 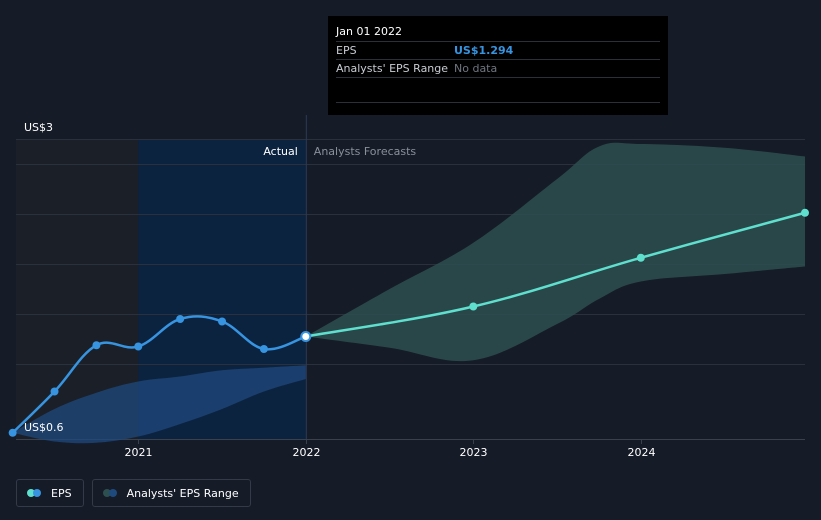 I want to click on eps-legend-icon, so click(x=35, y=493).